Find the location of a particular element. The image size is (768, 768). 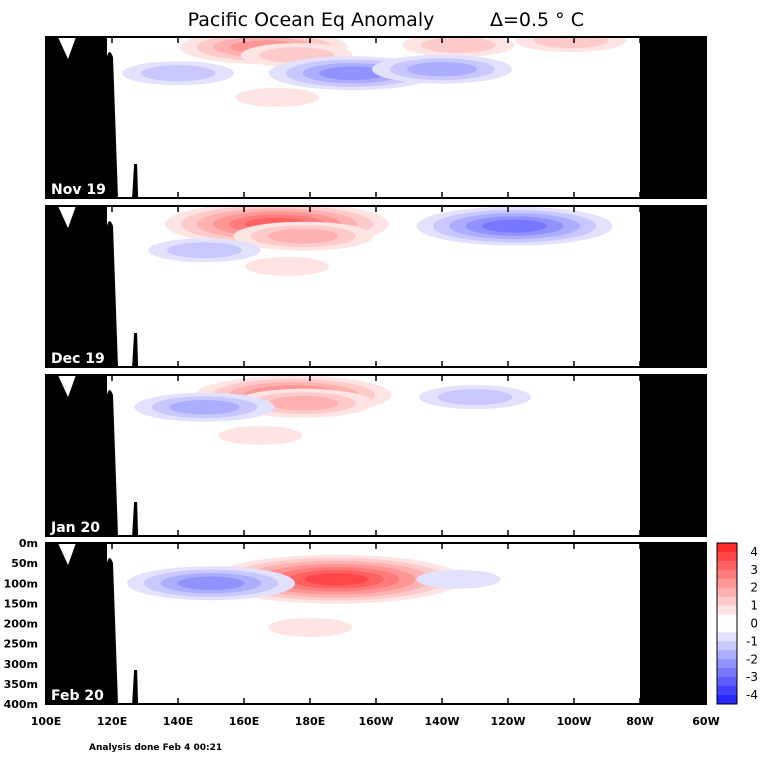

colorbar-tick-label: -4 is located at coordinates (752, 695).